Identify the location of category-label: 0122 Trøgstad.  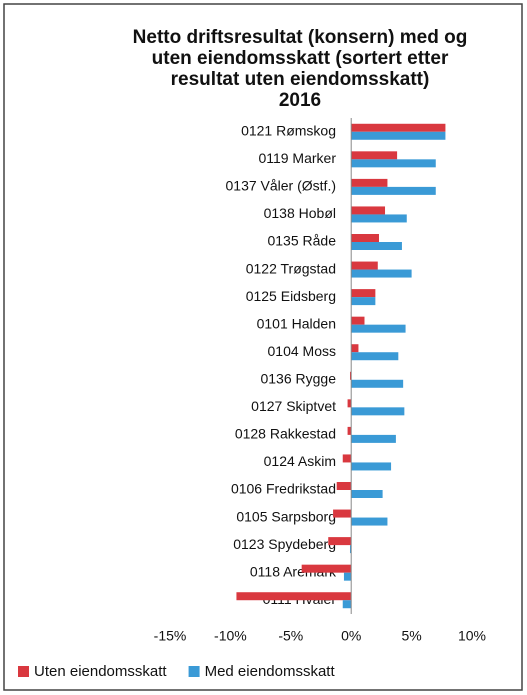
(291, 268).